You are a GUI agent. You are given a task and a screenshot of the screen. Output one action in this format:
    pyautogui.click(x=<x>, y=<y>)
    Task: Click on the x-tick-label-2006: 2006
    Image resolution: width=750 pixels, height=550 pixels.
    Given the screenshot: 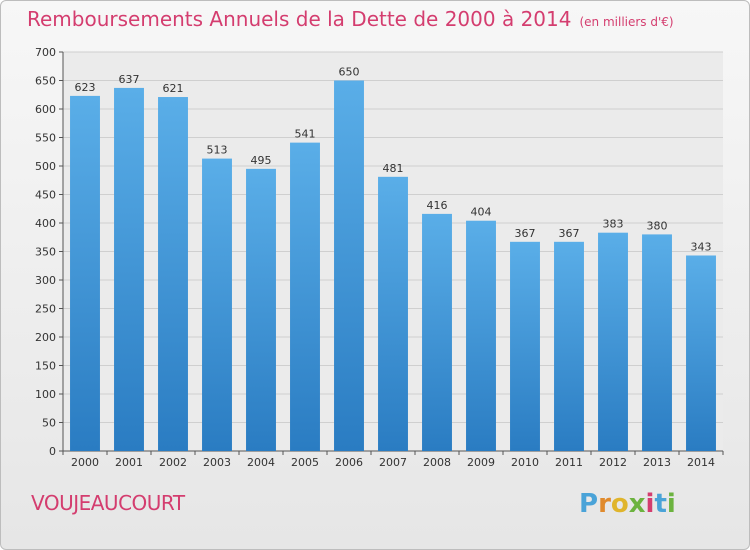 What is the action you would take?
    pyautogui.click(x=349, y=462)
    